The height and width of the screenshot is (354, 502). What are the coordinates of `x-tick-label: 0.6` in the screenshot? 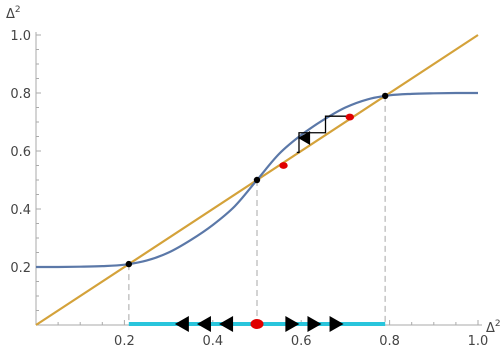 It's located at (301, 341).